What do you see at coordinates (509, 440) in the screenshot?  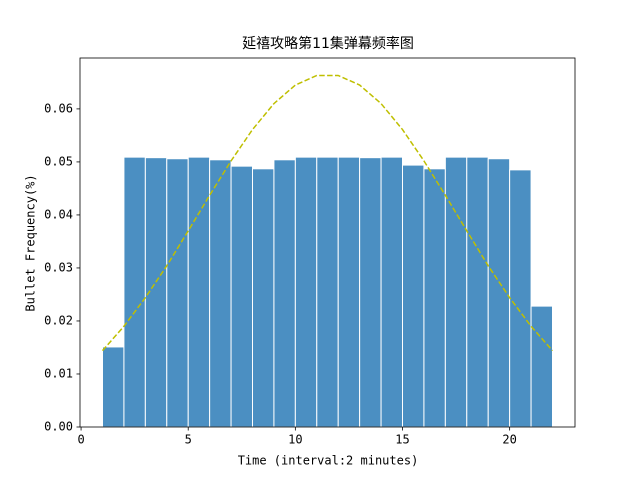 I see `x-tick-label: 20` at bounding box center [509, 440].